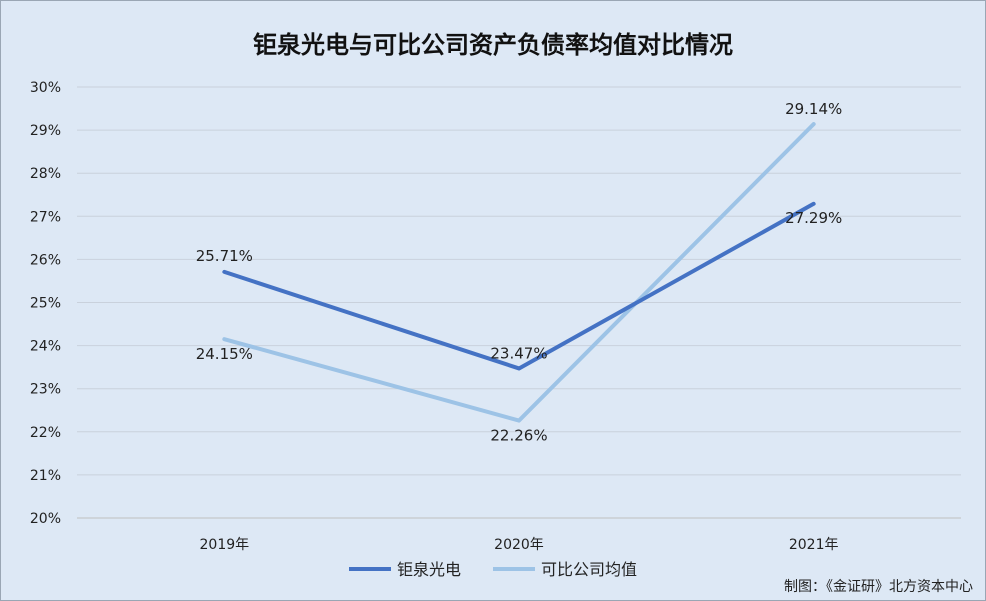 This screenshot has width=986, height=601. I want to click on x-tick-label: 2019年, so click(225, 545).